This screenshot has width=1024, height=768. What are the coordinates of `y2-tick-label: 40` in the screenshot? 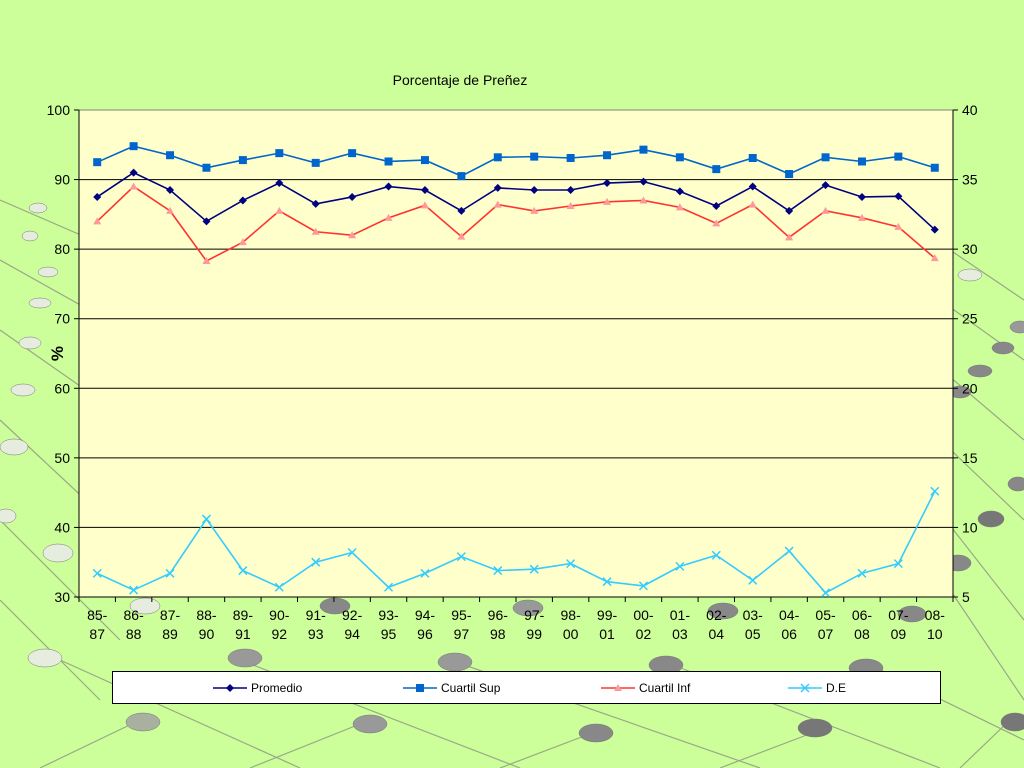 It's located at (970, 110).